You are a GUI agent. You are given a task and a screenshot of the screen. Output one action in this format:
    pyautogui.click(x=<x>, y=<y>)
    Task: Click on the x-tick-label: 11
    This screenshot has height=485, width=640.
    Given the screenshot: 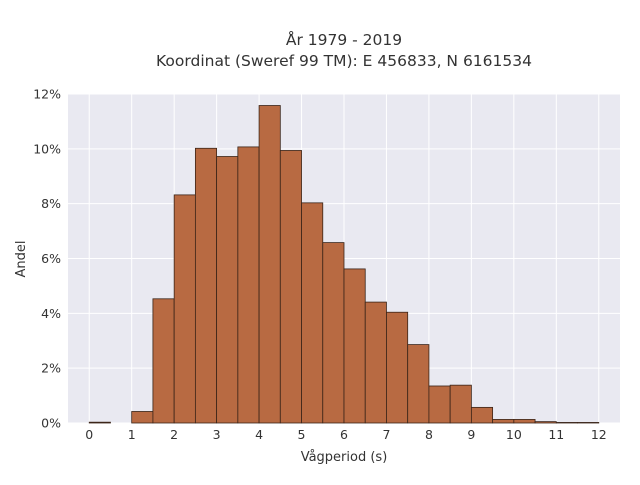 What is the action you would take?
    pyautogui.click(x=556, y=434)
    